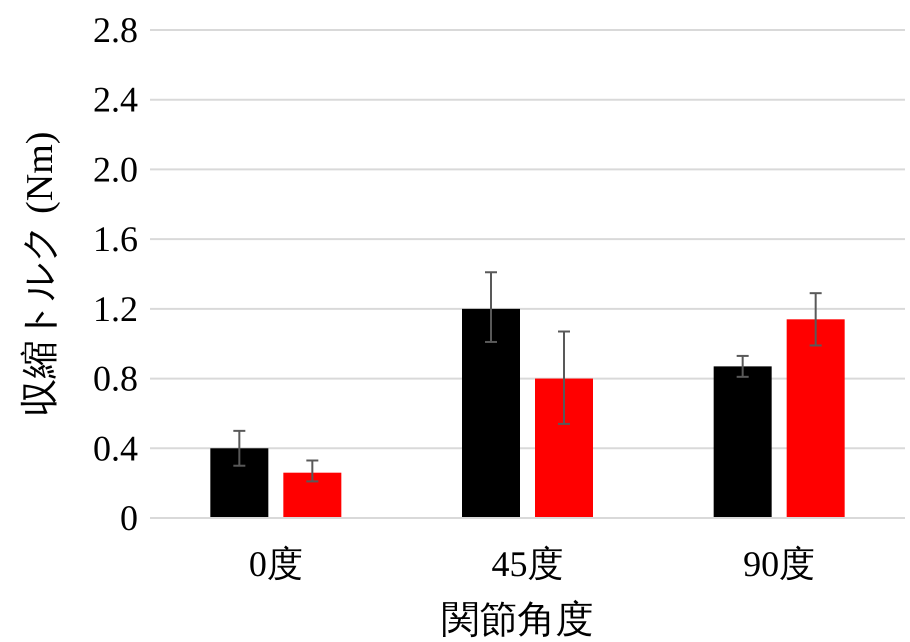 This screenshot has height=642, width=910. I want to click on y-tick-label: 2.0, so click(115, 169).